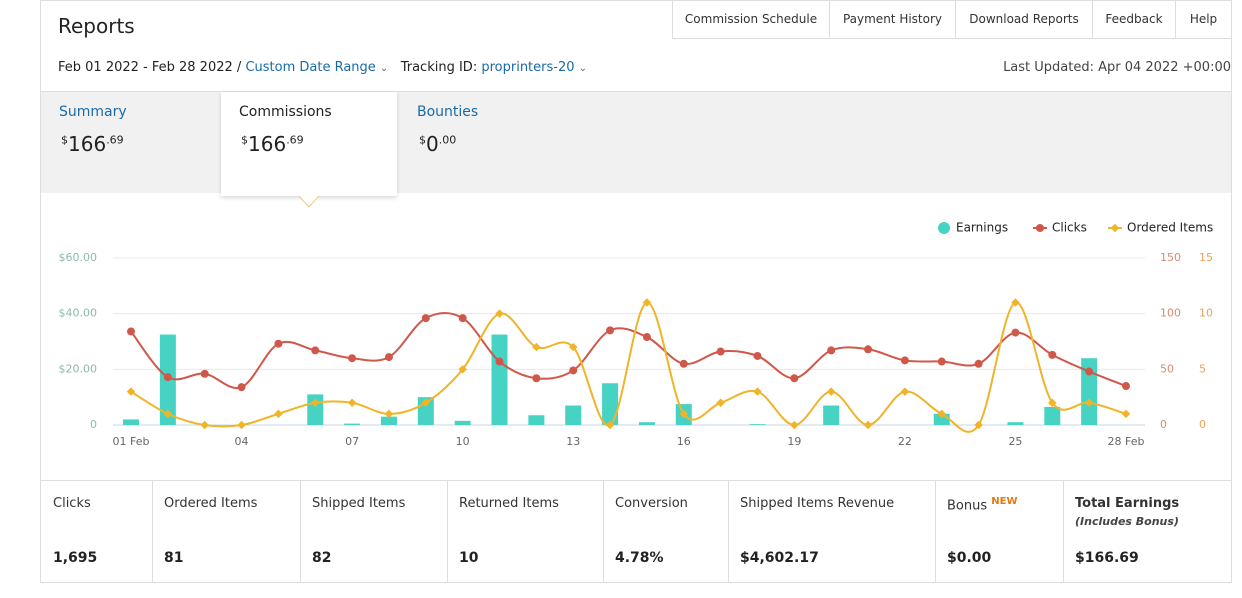 The width and height of the screenshot is (1242, 598). Describe the element at coordinates (150, 67) in the screenshot. I see `date-range: Feb 01 2022 - Feb 28 2022 /` at that location.